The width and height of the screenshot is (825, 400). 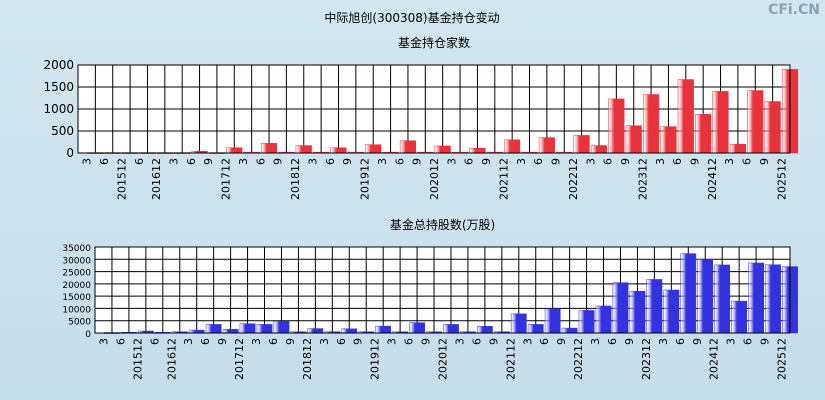 I want to click on x-tick-label: 202312, so click(x=642, y=179).